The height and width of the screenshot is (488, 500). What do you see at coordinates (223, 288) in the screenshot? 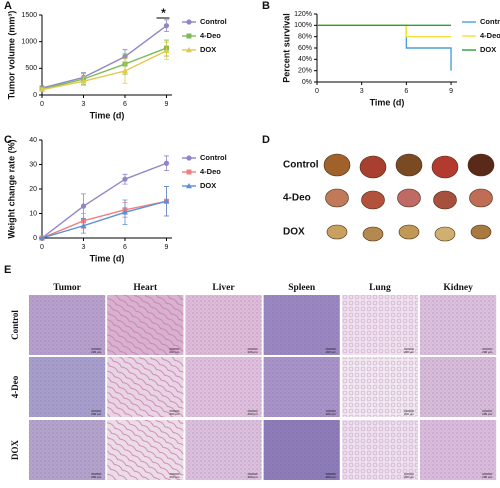
I see `column-header: Liver` at bounding box center [223, 288].